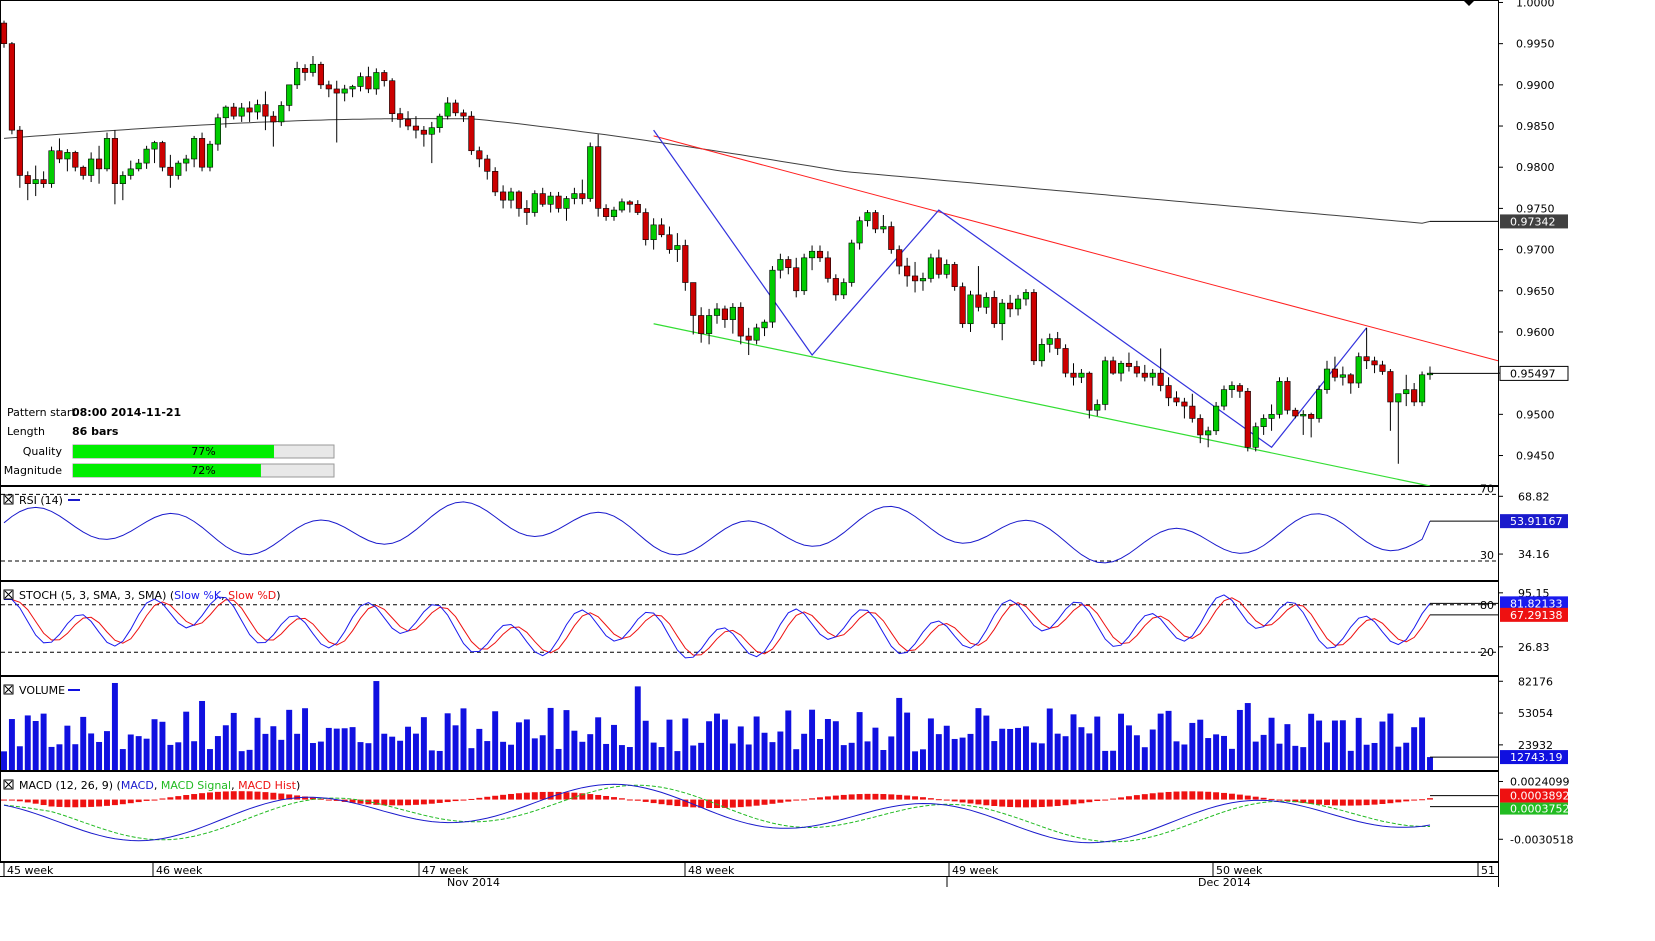 The image size is (1655, 941). Describe the element at coordinates (157, 785) in the screenshot. I see `macd-sep: ,` at that location.